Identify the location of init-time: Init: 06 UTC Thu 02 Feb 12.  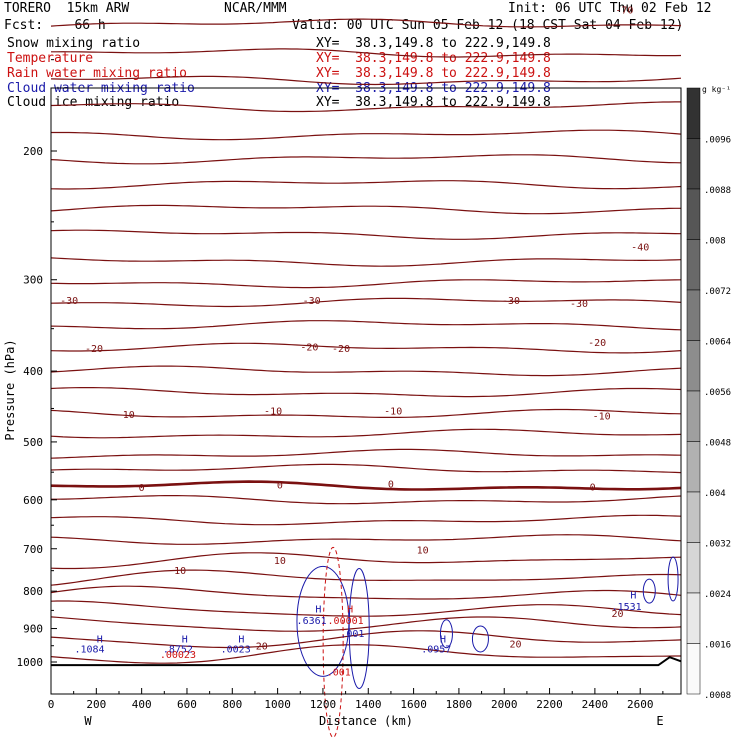
(610, 8).